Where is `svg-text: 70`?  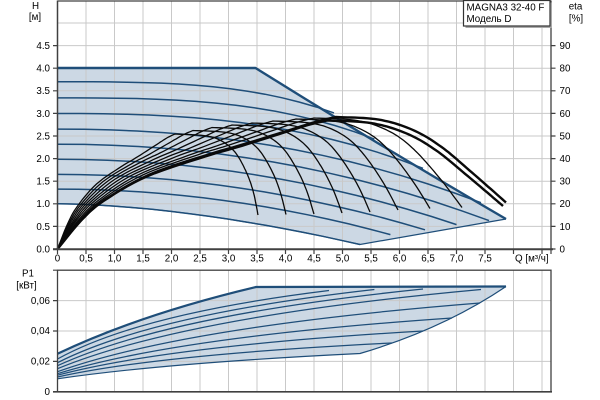
svg-text: 70 is located at coordinates (565, 91).